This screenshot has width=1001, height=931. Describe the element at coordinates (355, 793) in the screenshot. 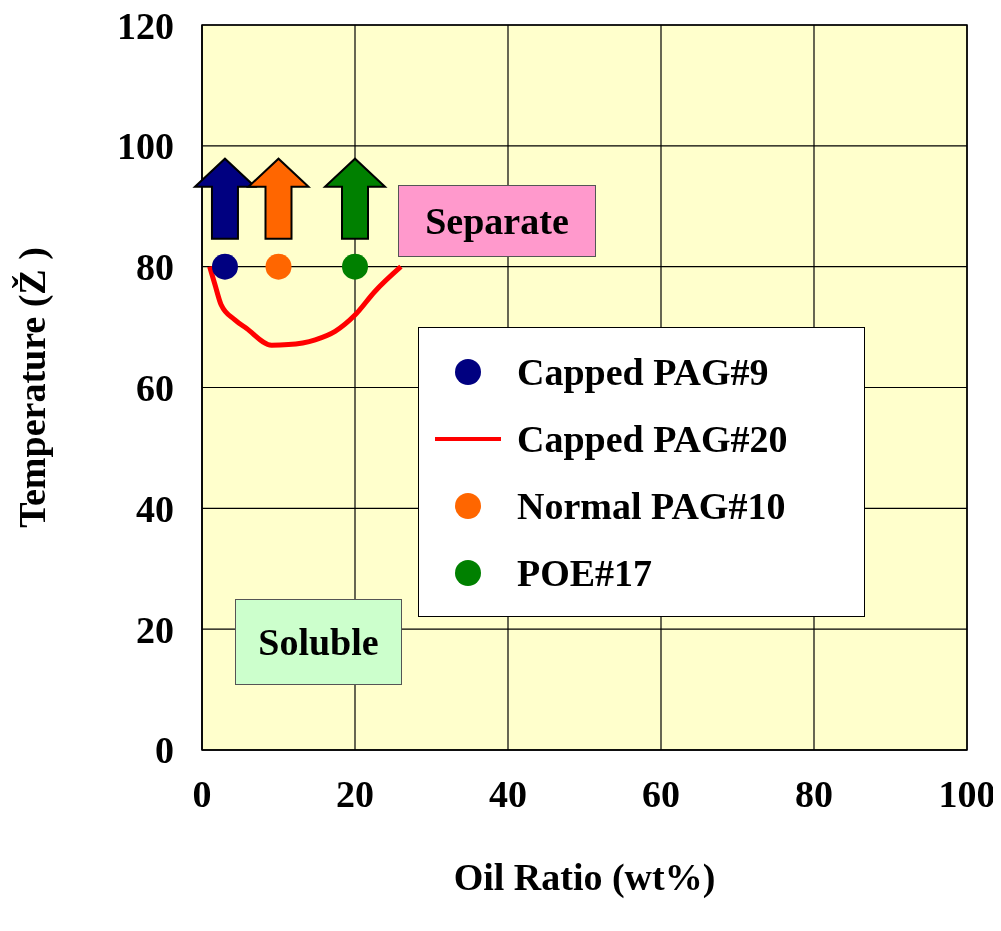

I see `x-tick-label: 20` at that location.